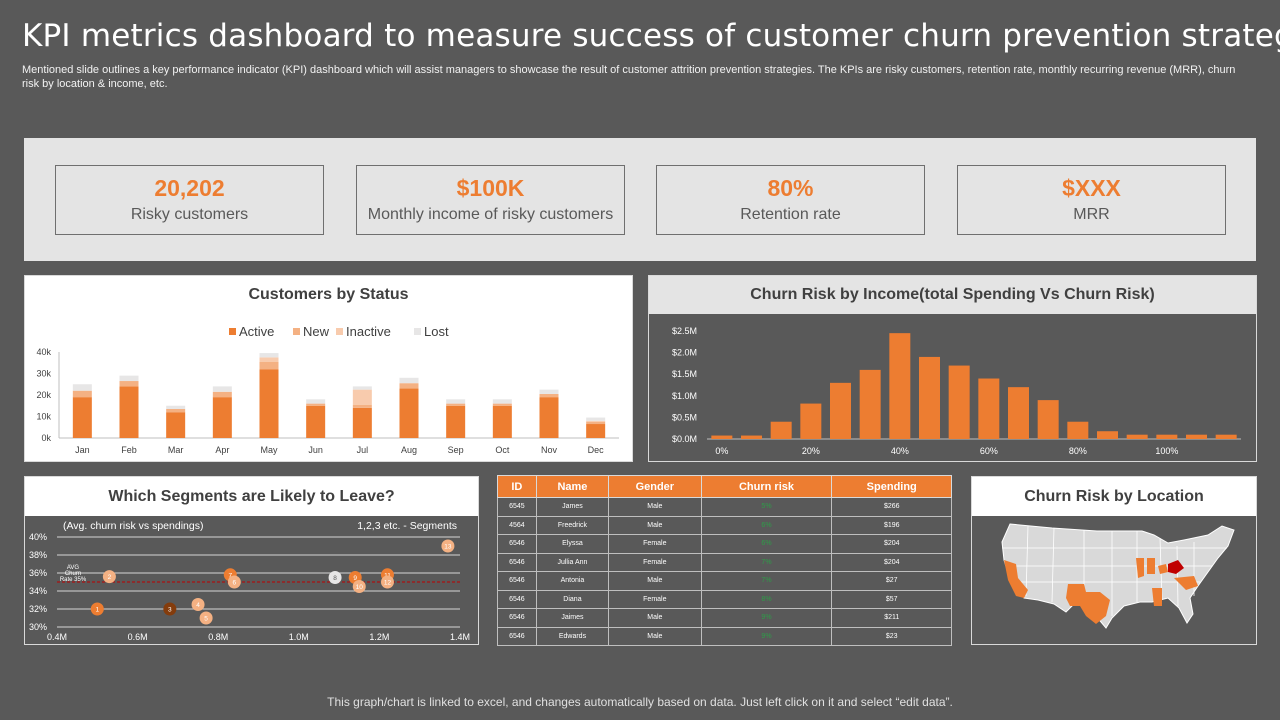  Describe the element at coordinates (97, 610) in the screenshot. I see `segment-label-1: 1` at that location.